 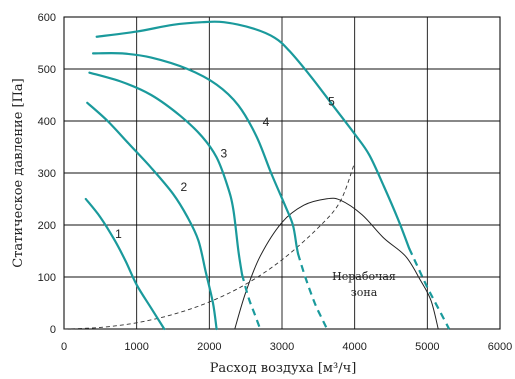 What do you see at coordinates (47, 122) in the screenshot?
I see `y-tick-label: 400` at bounding box center [47, 122].